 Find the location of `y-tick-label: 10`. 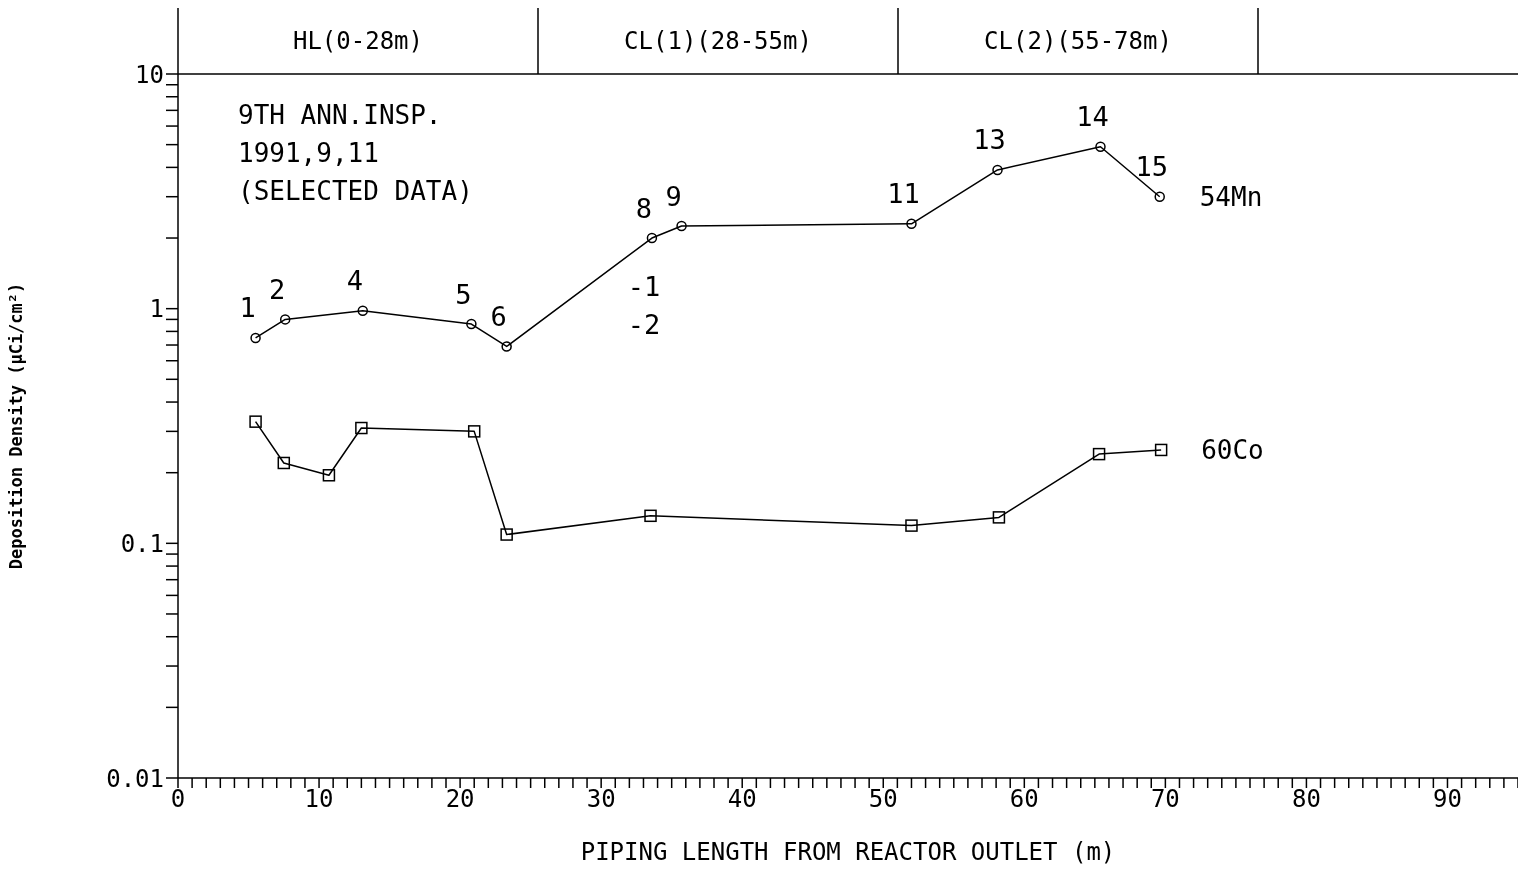

y-tick-label: 10 is located at coordinates (149, 74).